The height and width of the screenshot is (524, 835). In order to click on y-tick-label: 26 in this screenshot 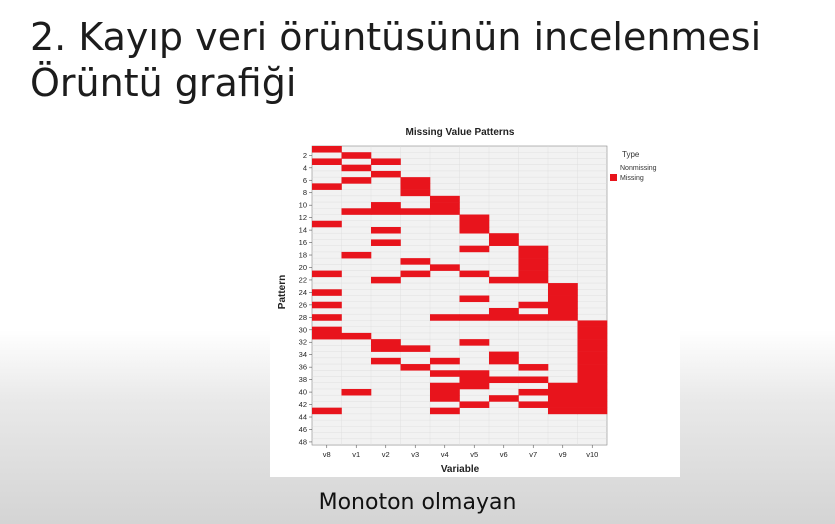, I will do `click(303, 304)`.